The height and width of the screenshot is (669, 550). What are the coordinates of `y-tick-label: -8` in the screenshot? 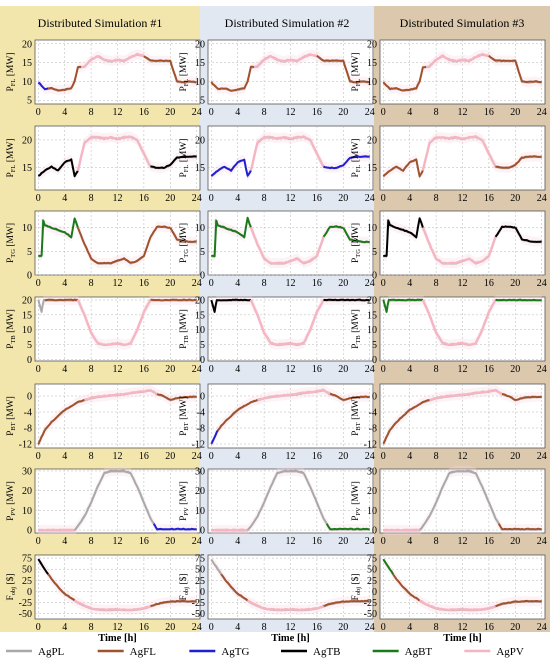 It's located at (28, 429).